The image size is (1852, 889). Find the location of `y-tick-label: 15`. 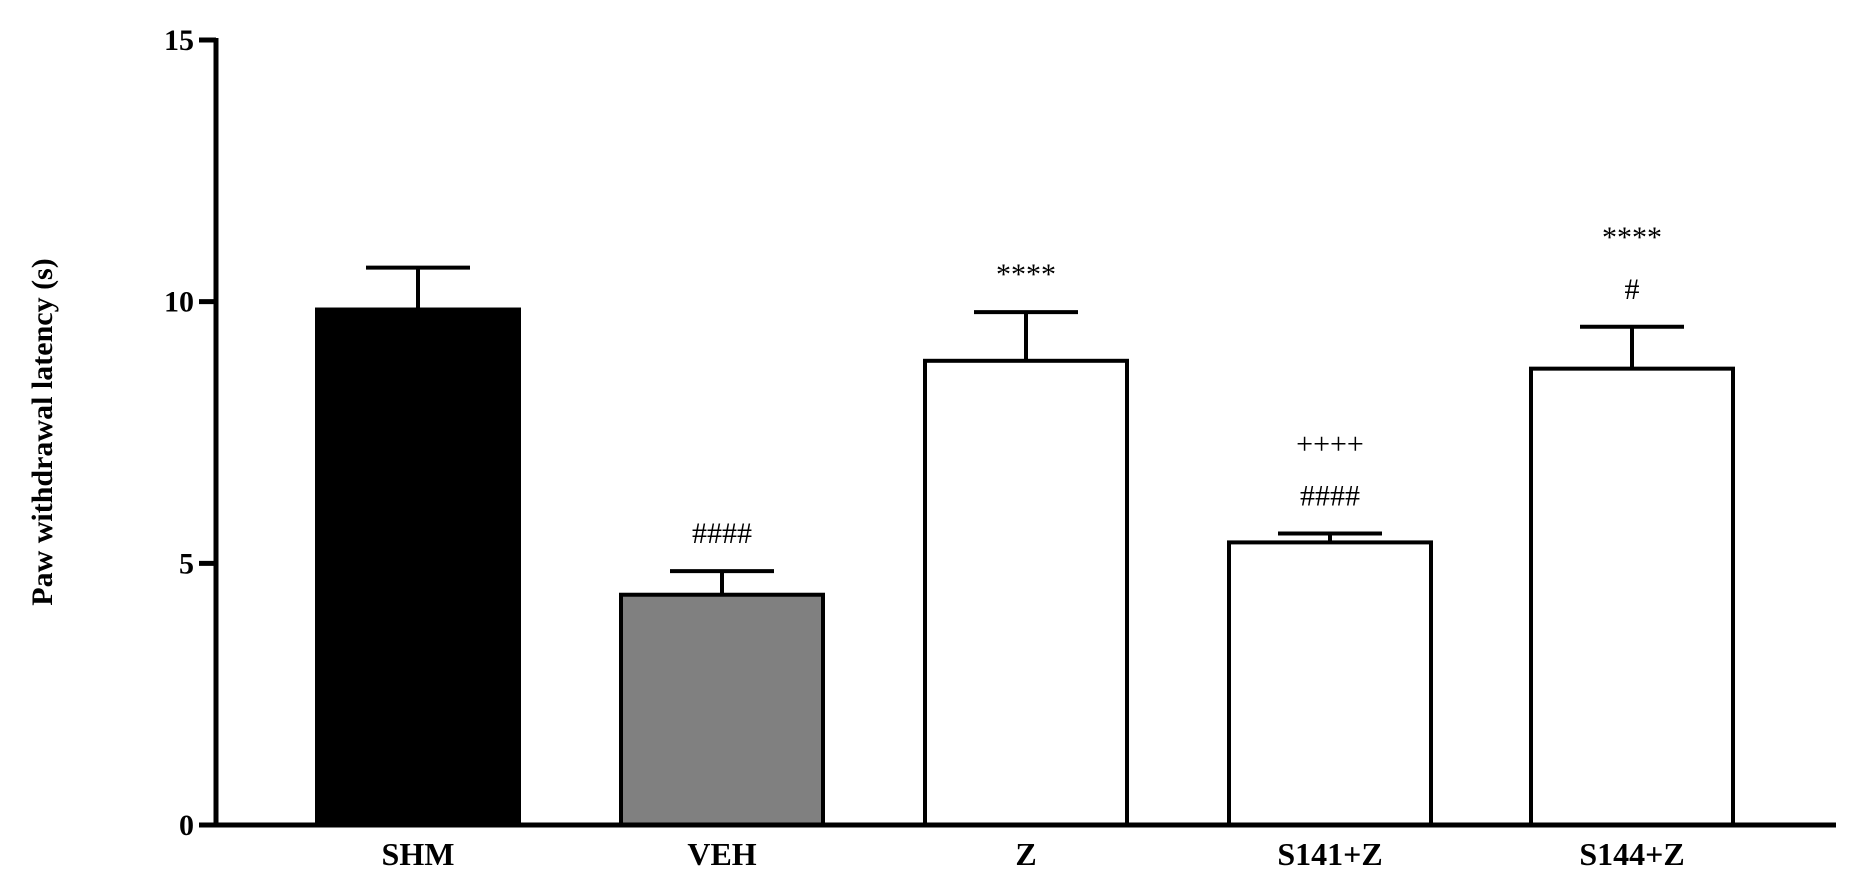

y-tick-label: 15 is located at coordinates (179, 40).